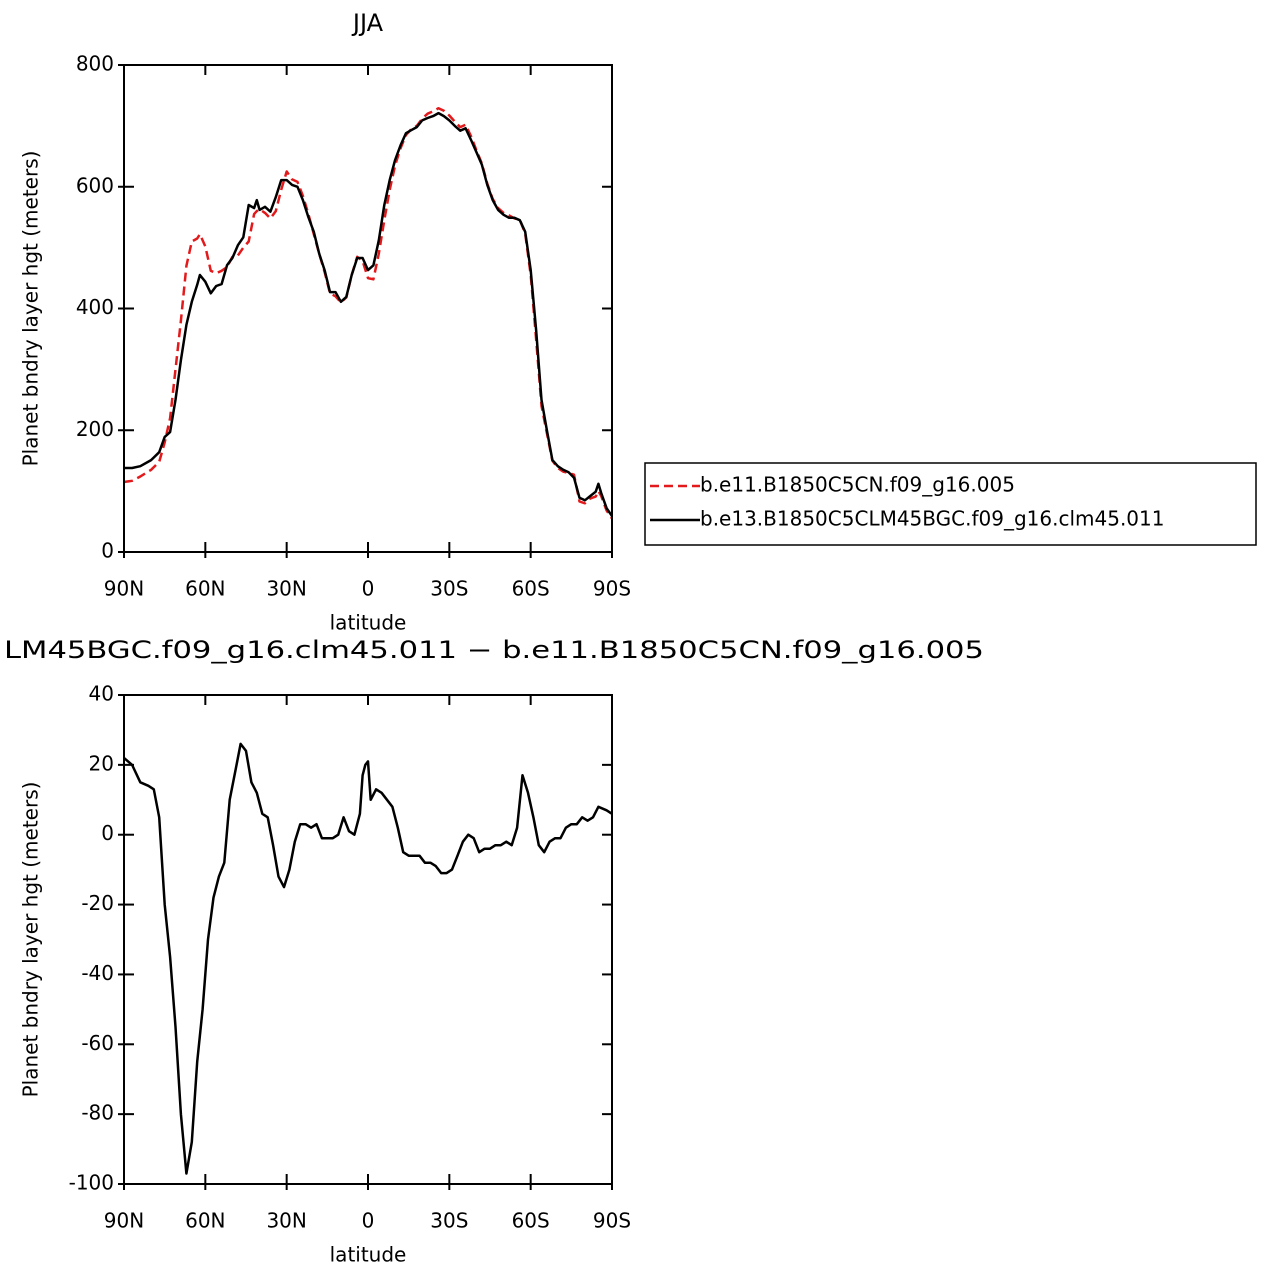  Describe the element at coordinates (101, 694) in the screenshot. I see `y-tick-label: 40` at that location.